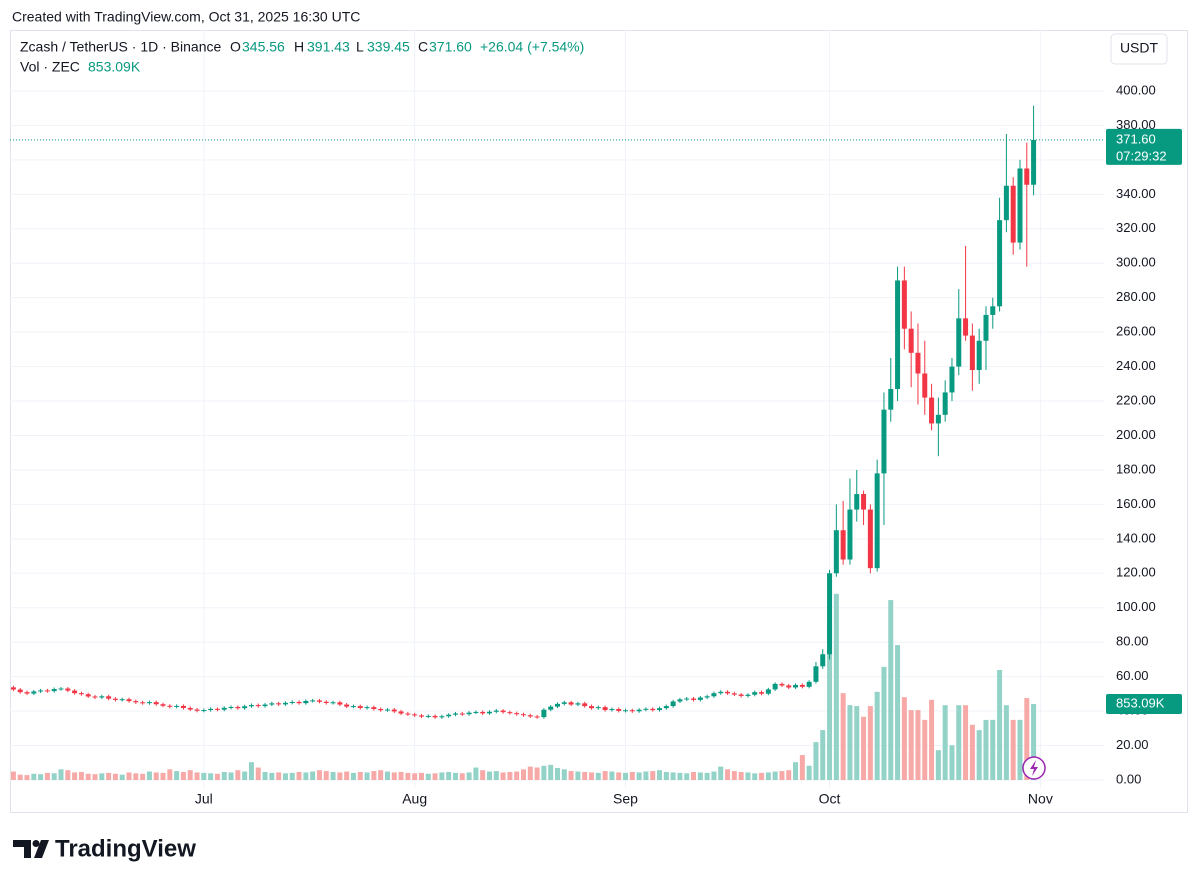 Image resolution: width=1199 pixels, height=883 pixels. What do you see at coordinates (328, 47) in the screenshot?
I see `ohlc-value: 391.43` at bounding box center [328, 47].